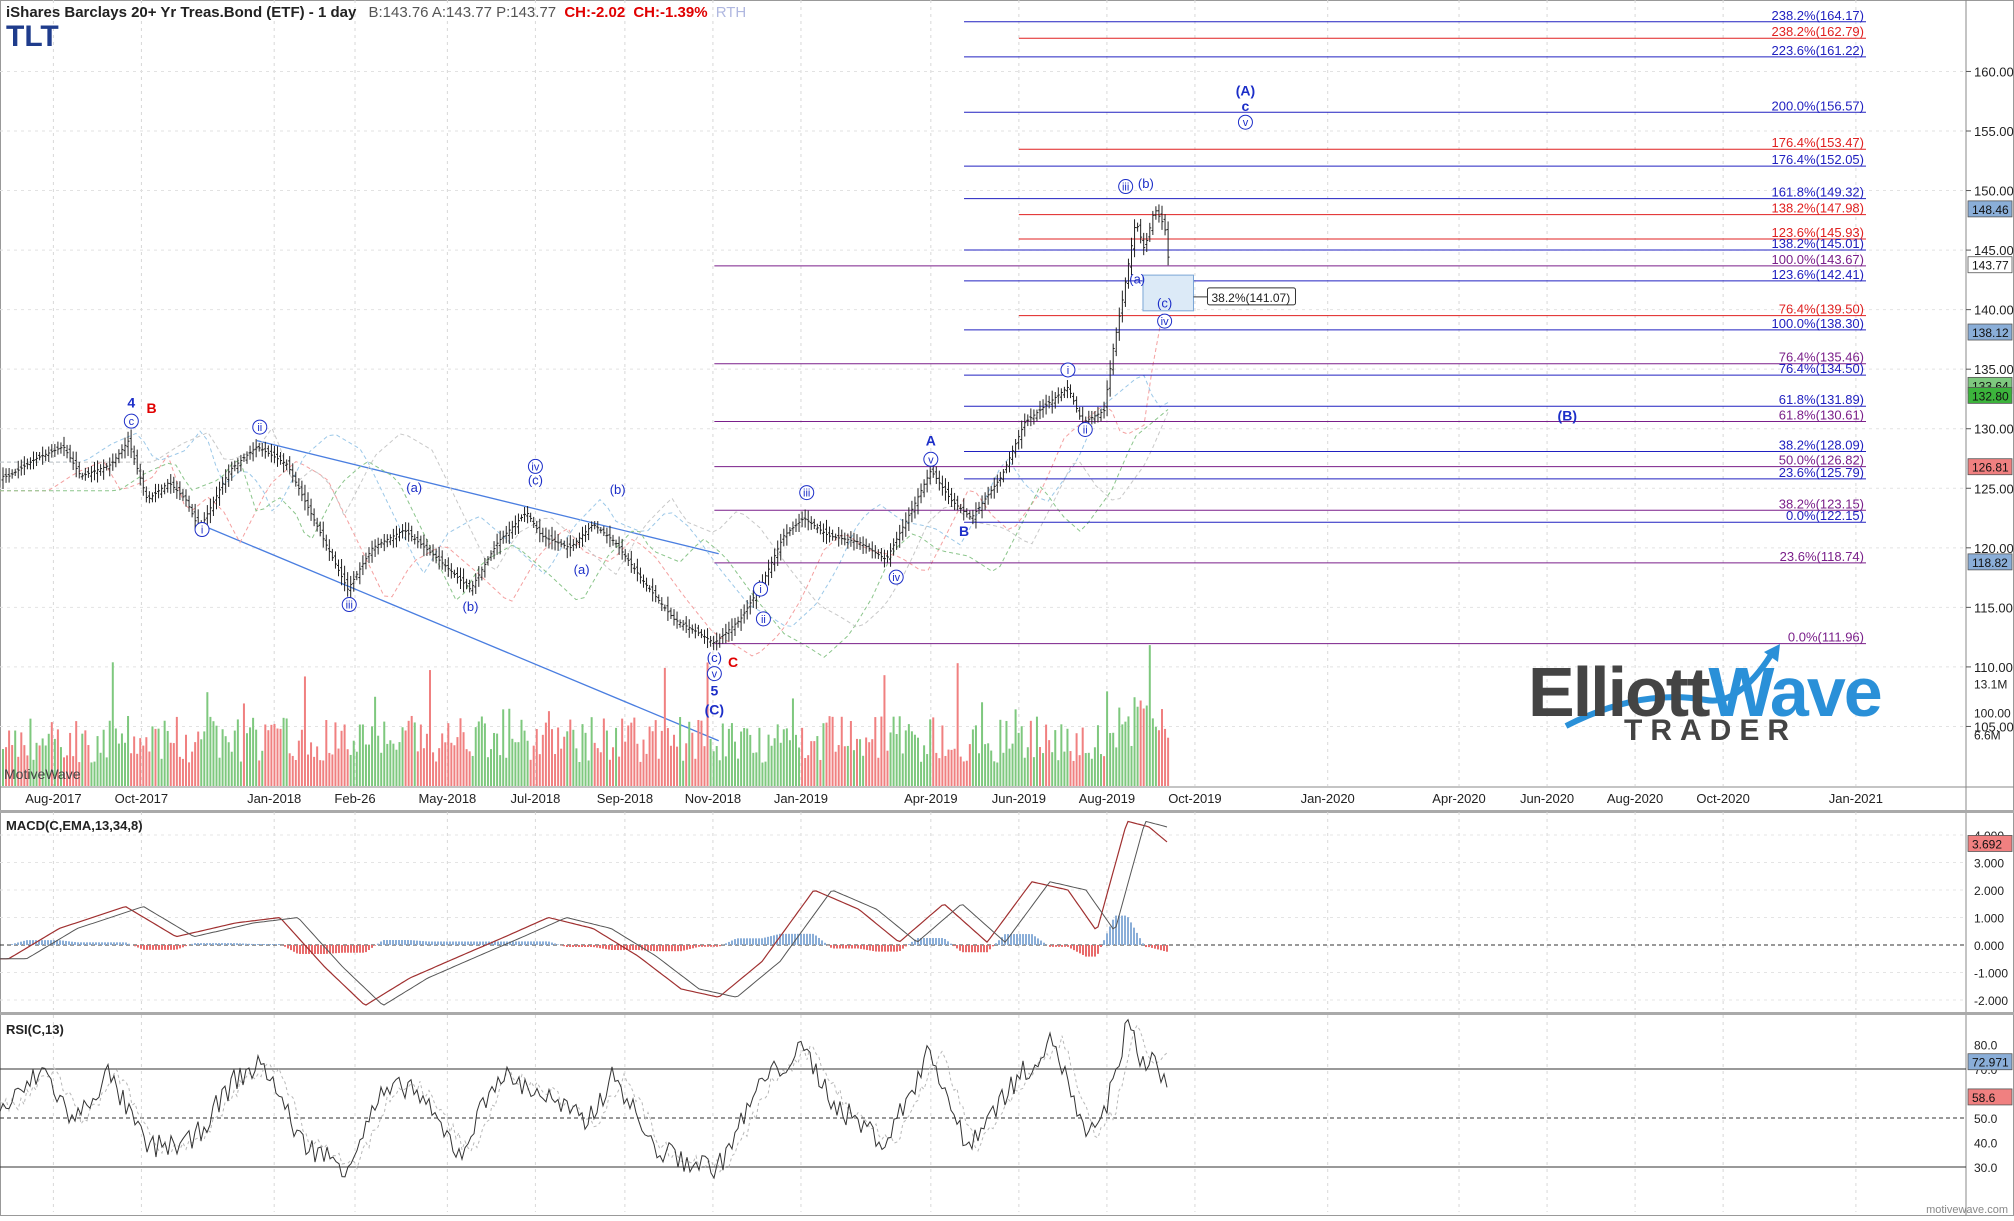  Describe the element at coordinates (733, 662) in the screenshot. I see `wave-label: C` at that location.